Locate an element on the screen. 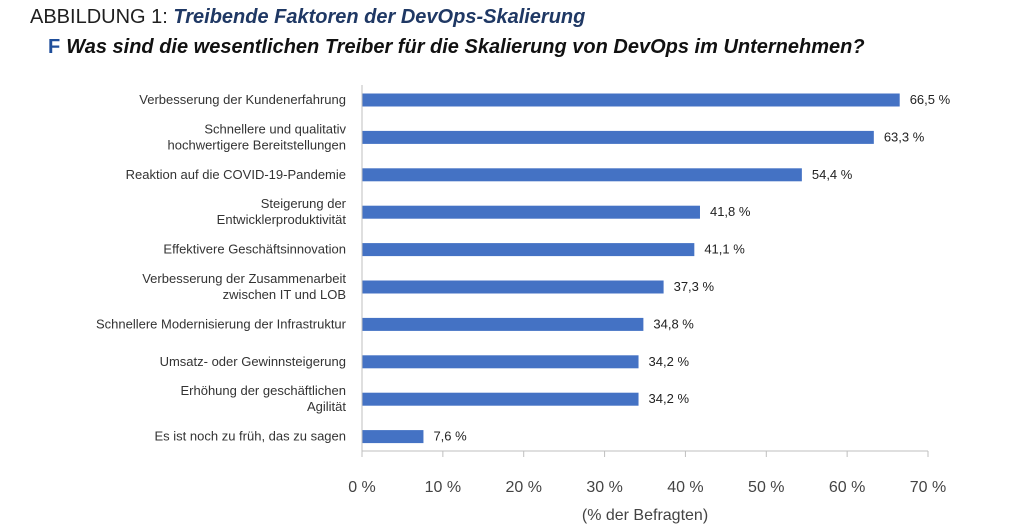 This screenshot has width=1024, height=528. category-label-line: Es ist noch zu früh, das zu sagen is located at coordinates (251, 436).